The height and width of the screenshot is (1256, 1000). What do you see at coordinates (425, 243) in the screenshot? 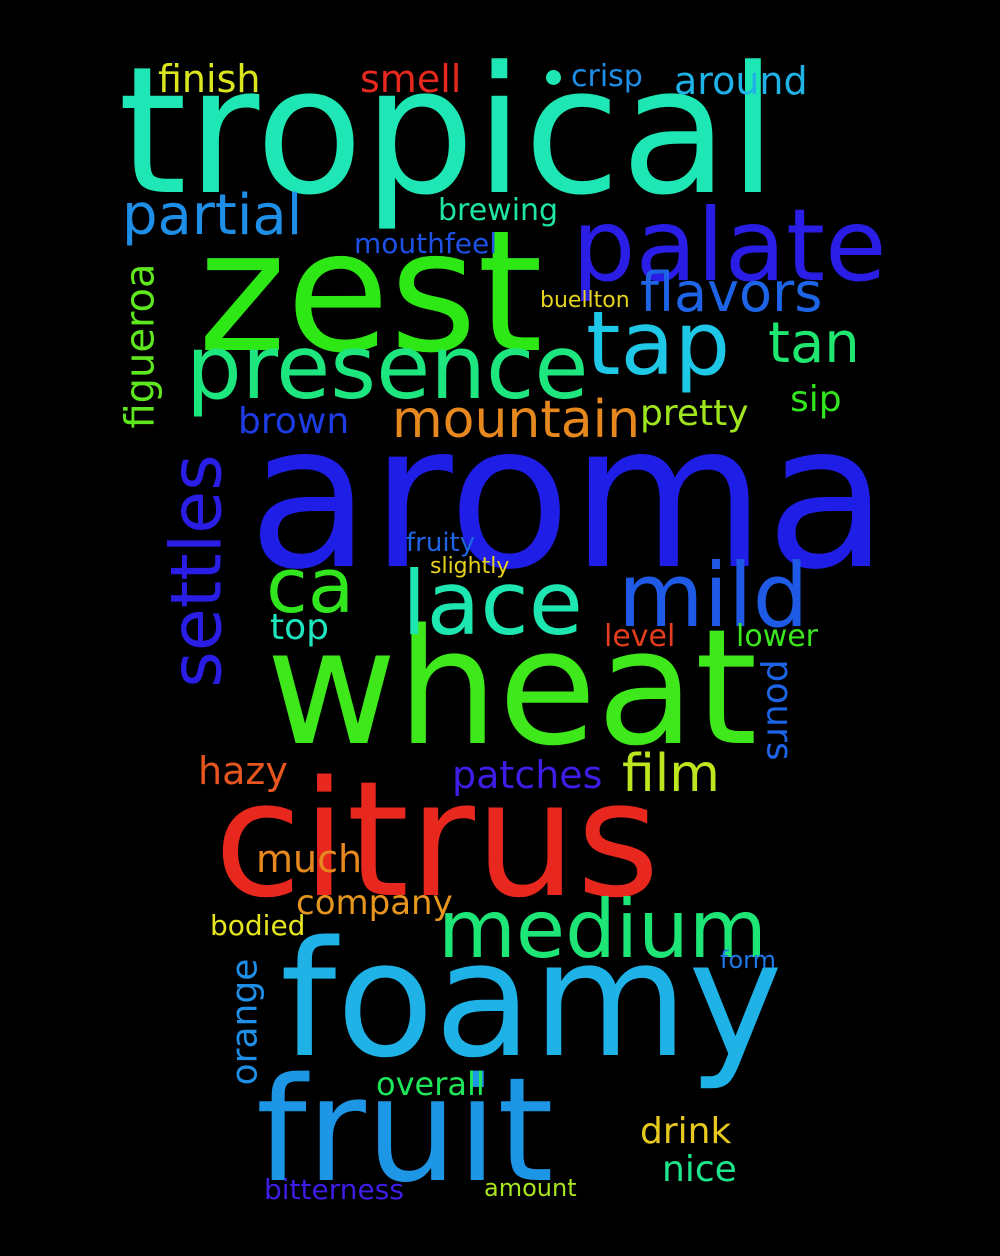
I see `word-mouthfeel: mouthfeel` at bounding box center [425, 243].